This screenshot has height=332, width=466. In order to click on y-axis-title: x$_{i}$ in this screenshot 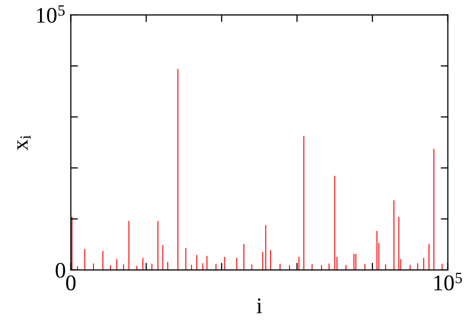, I will do `click(24, 142)`.